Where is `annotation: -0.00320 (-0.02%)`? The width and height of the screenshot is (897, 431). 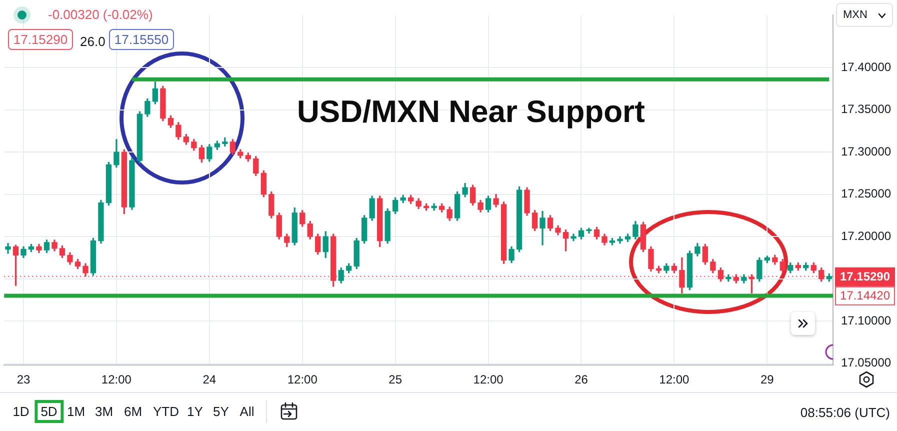
annotation: -0.00320 (-0.02%) is located at coordinates (100, 15).